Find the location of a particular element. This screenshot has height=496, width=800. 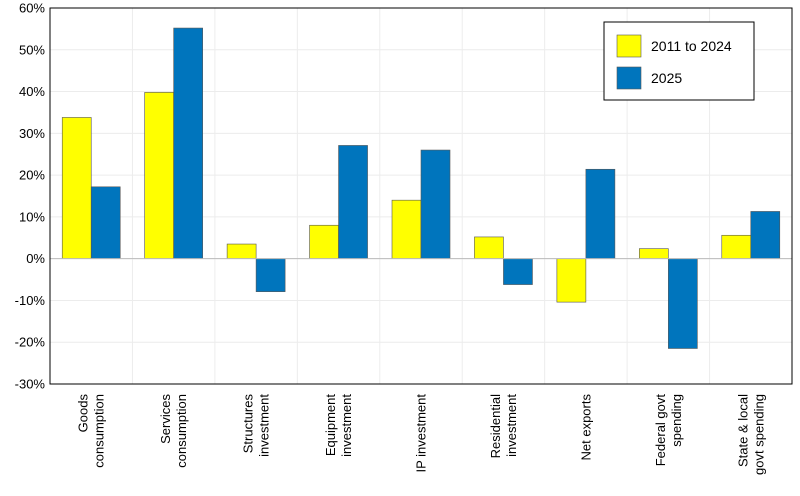

y-tick-label: 0% is located at coordinates (35, 258).